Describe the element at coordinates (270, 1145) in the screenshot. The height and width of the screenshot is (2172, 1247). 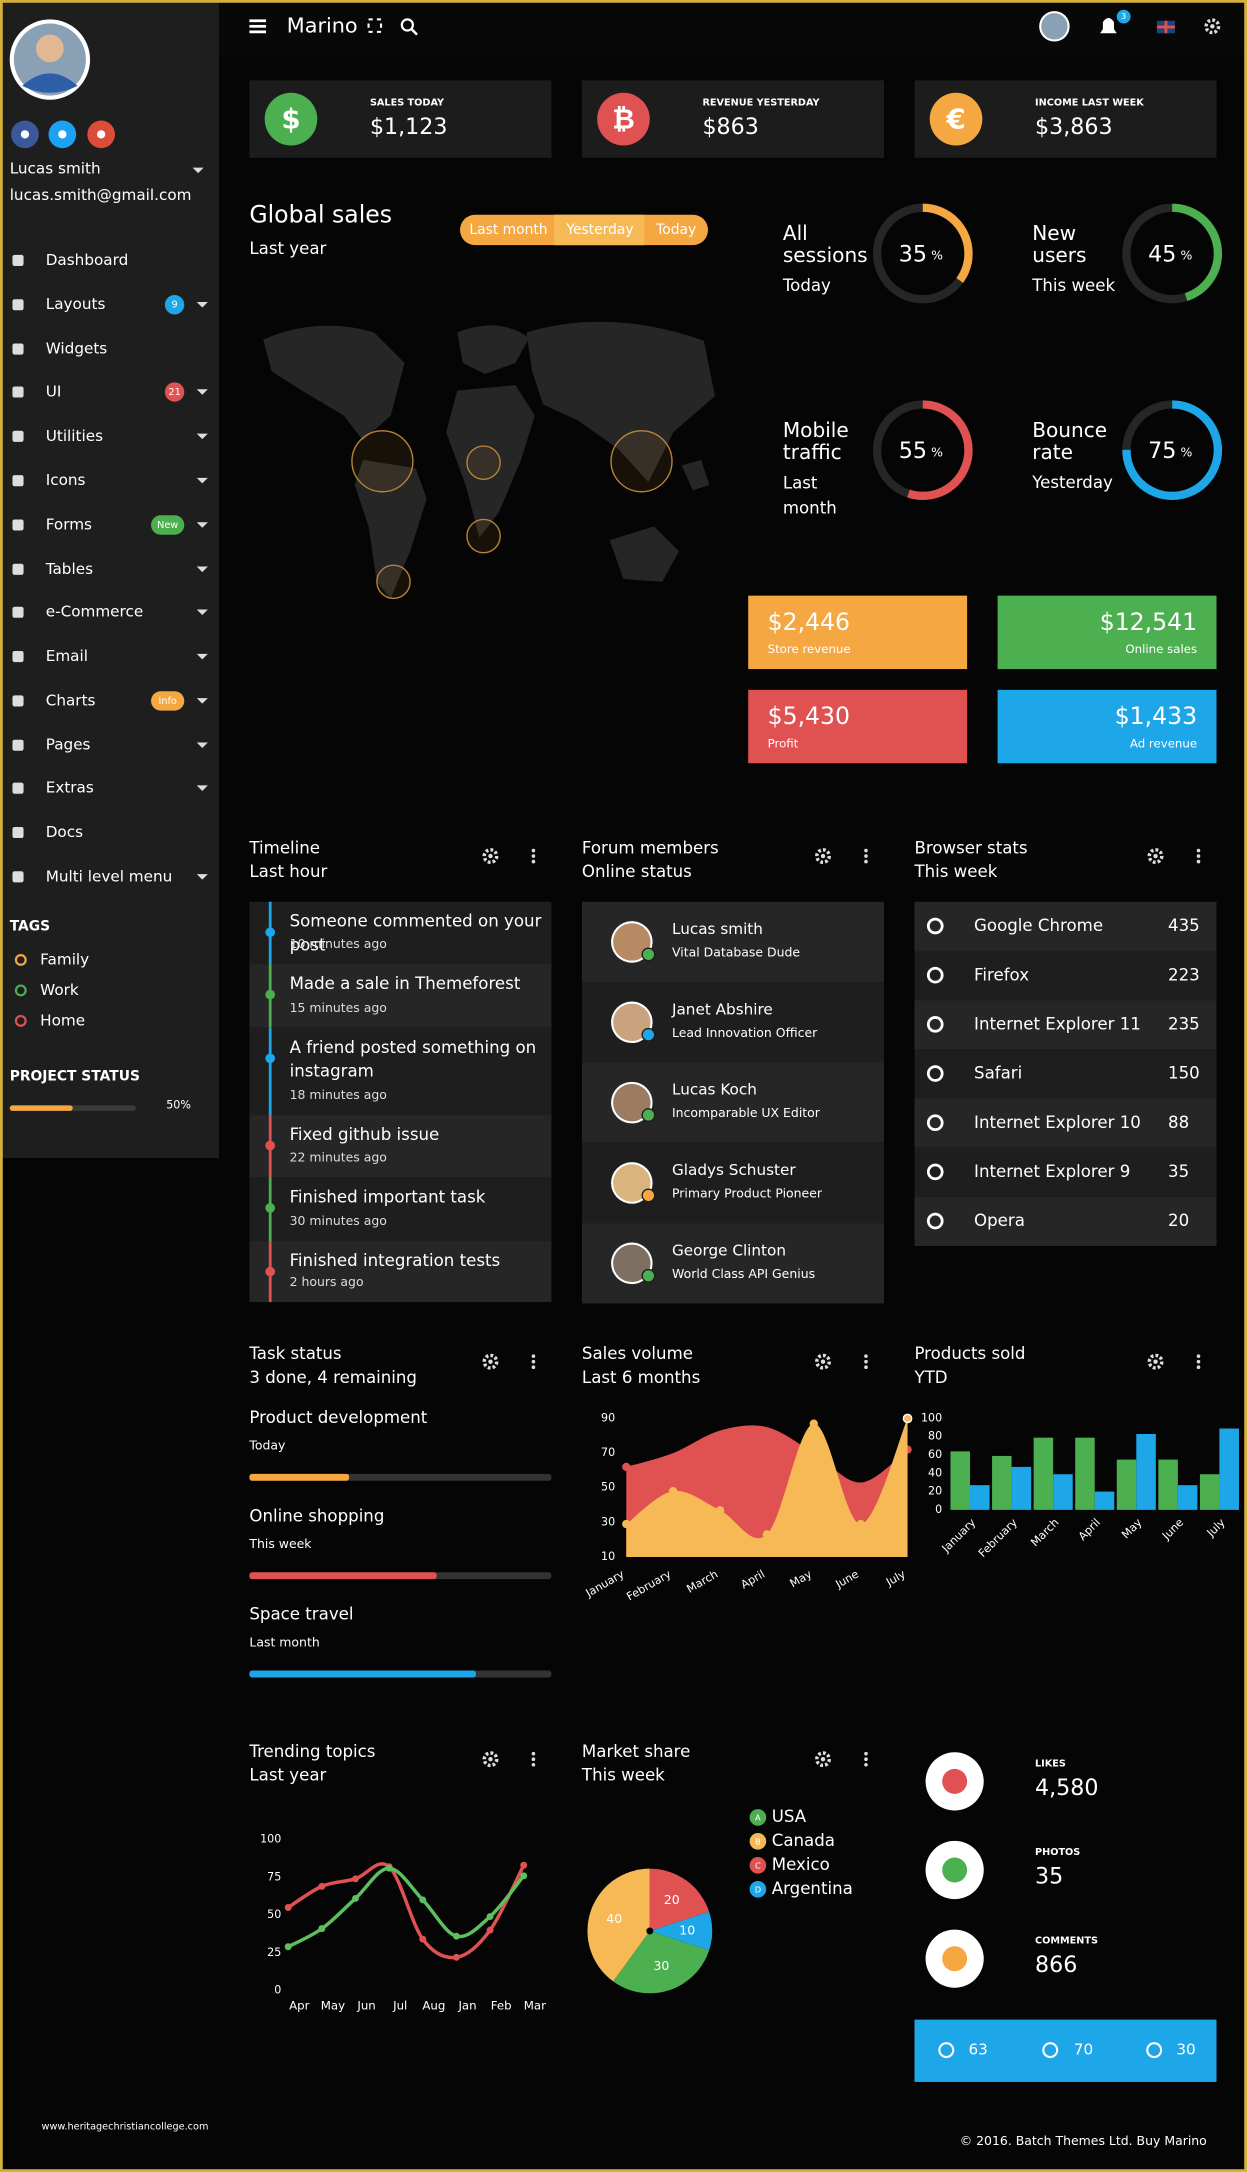
I see `timeline-dot` at that location.